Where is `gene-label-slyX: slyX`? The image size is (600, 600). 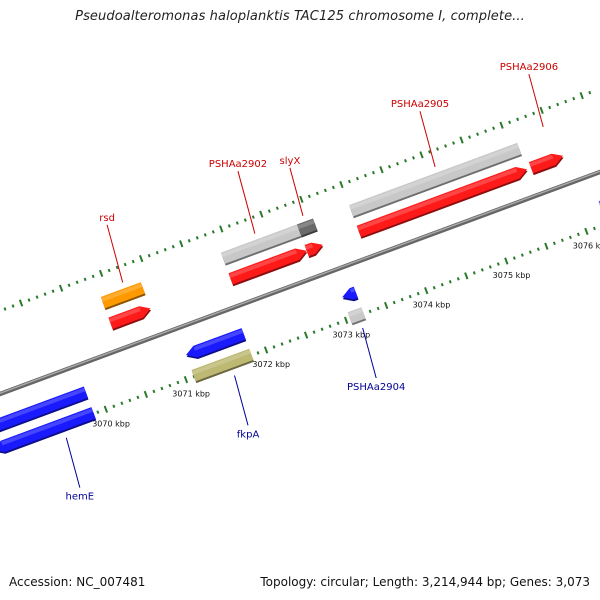 gene-label-slyX: slyX is located at coordinates (290, 161).